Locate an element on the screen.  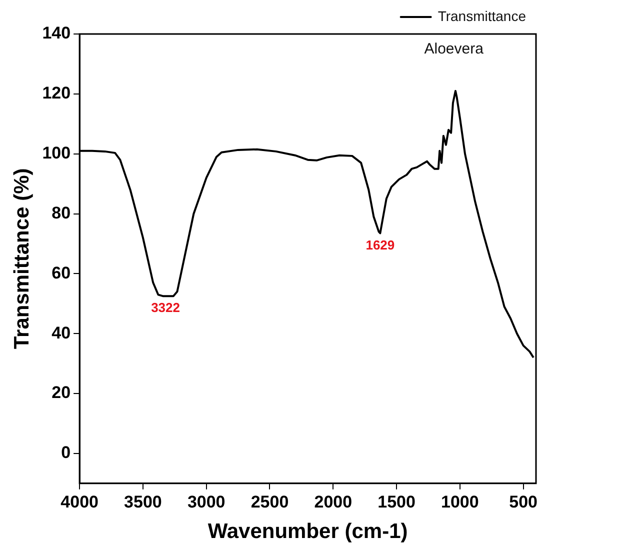
y-tick-label: 40 is located at coordinates (61, 332).